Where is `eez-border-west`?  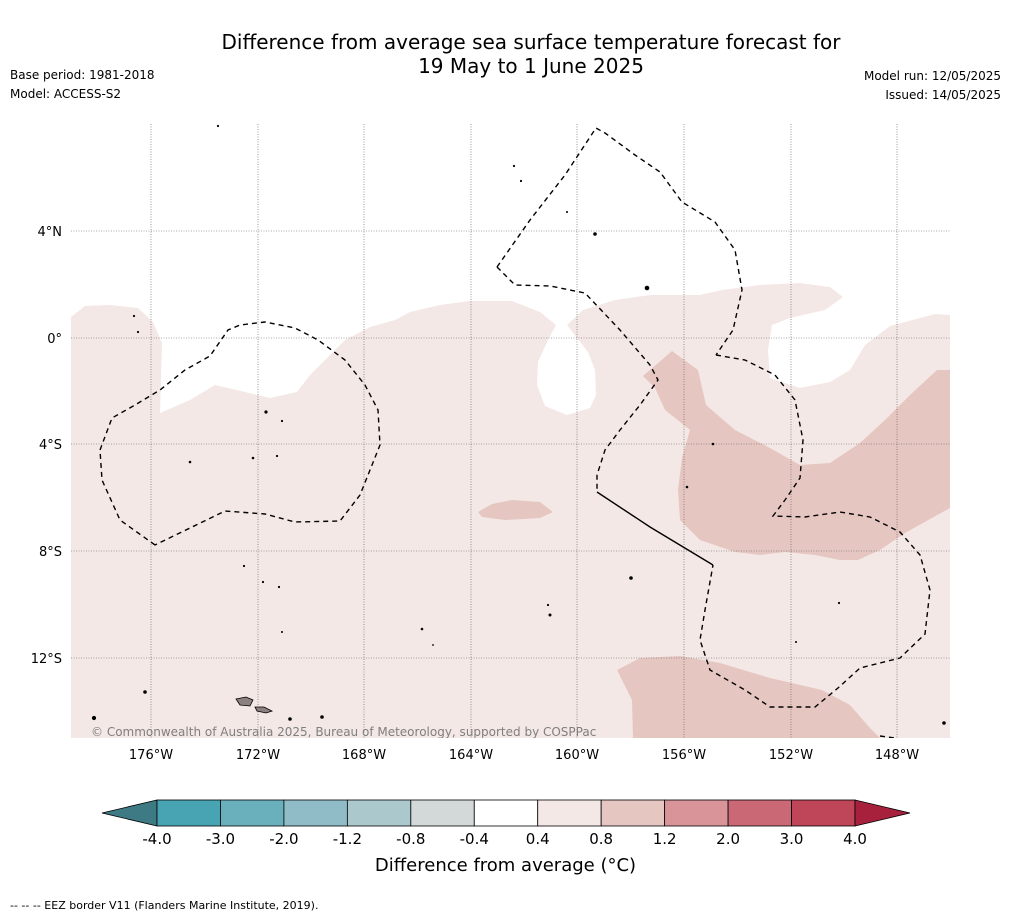
eez-border-west is located at coordinates (240, 433).